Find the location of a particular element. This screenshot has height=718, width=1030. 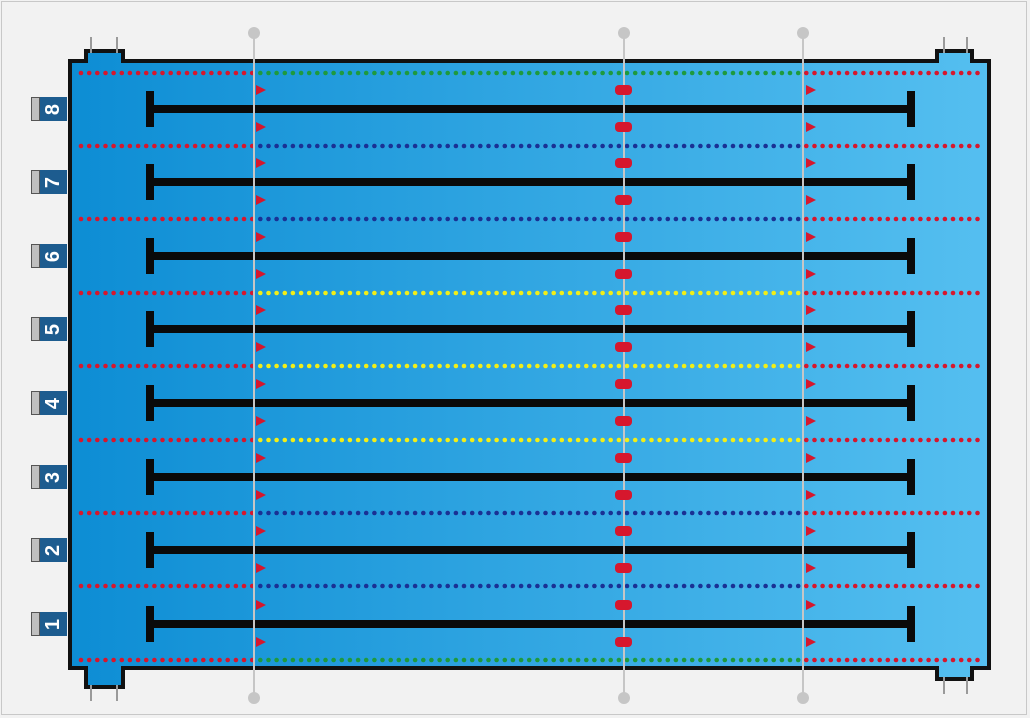

lane-rope is located at coordinates (529, 293).